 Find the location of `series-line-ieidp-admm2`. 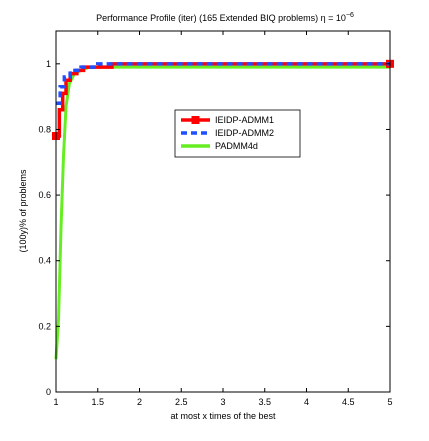

series-line-ieidp-admm2 is located at coordinates (223, 83).